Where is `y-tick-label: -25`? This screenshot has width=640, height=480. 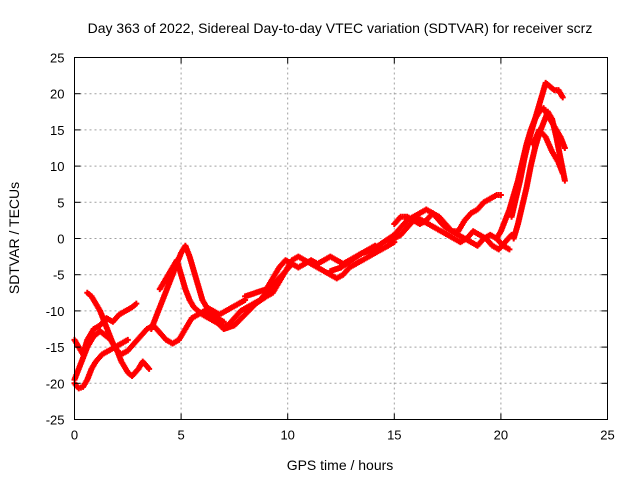
y-tick-label: -25 is located at coordinates (55, 420).